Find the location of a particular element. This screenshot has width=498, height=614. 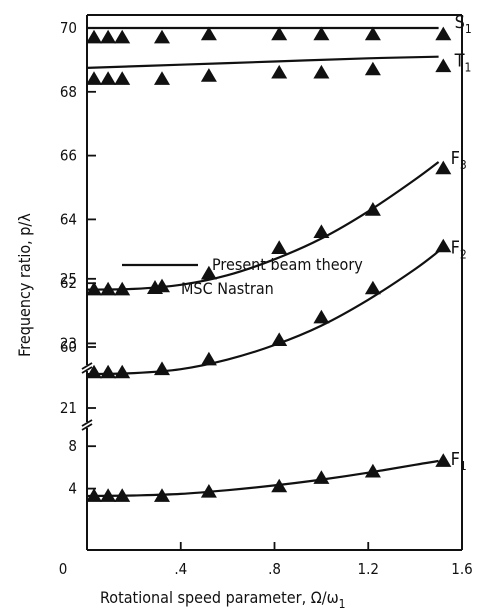

y-tick-label: 64 is located at coordinates (68, 219).